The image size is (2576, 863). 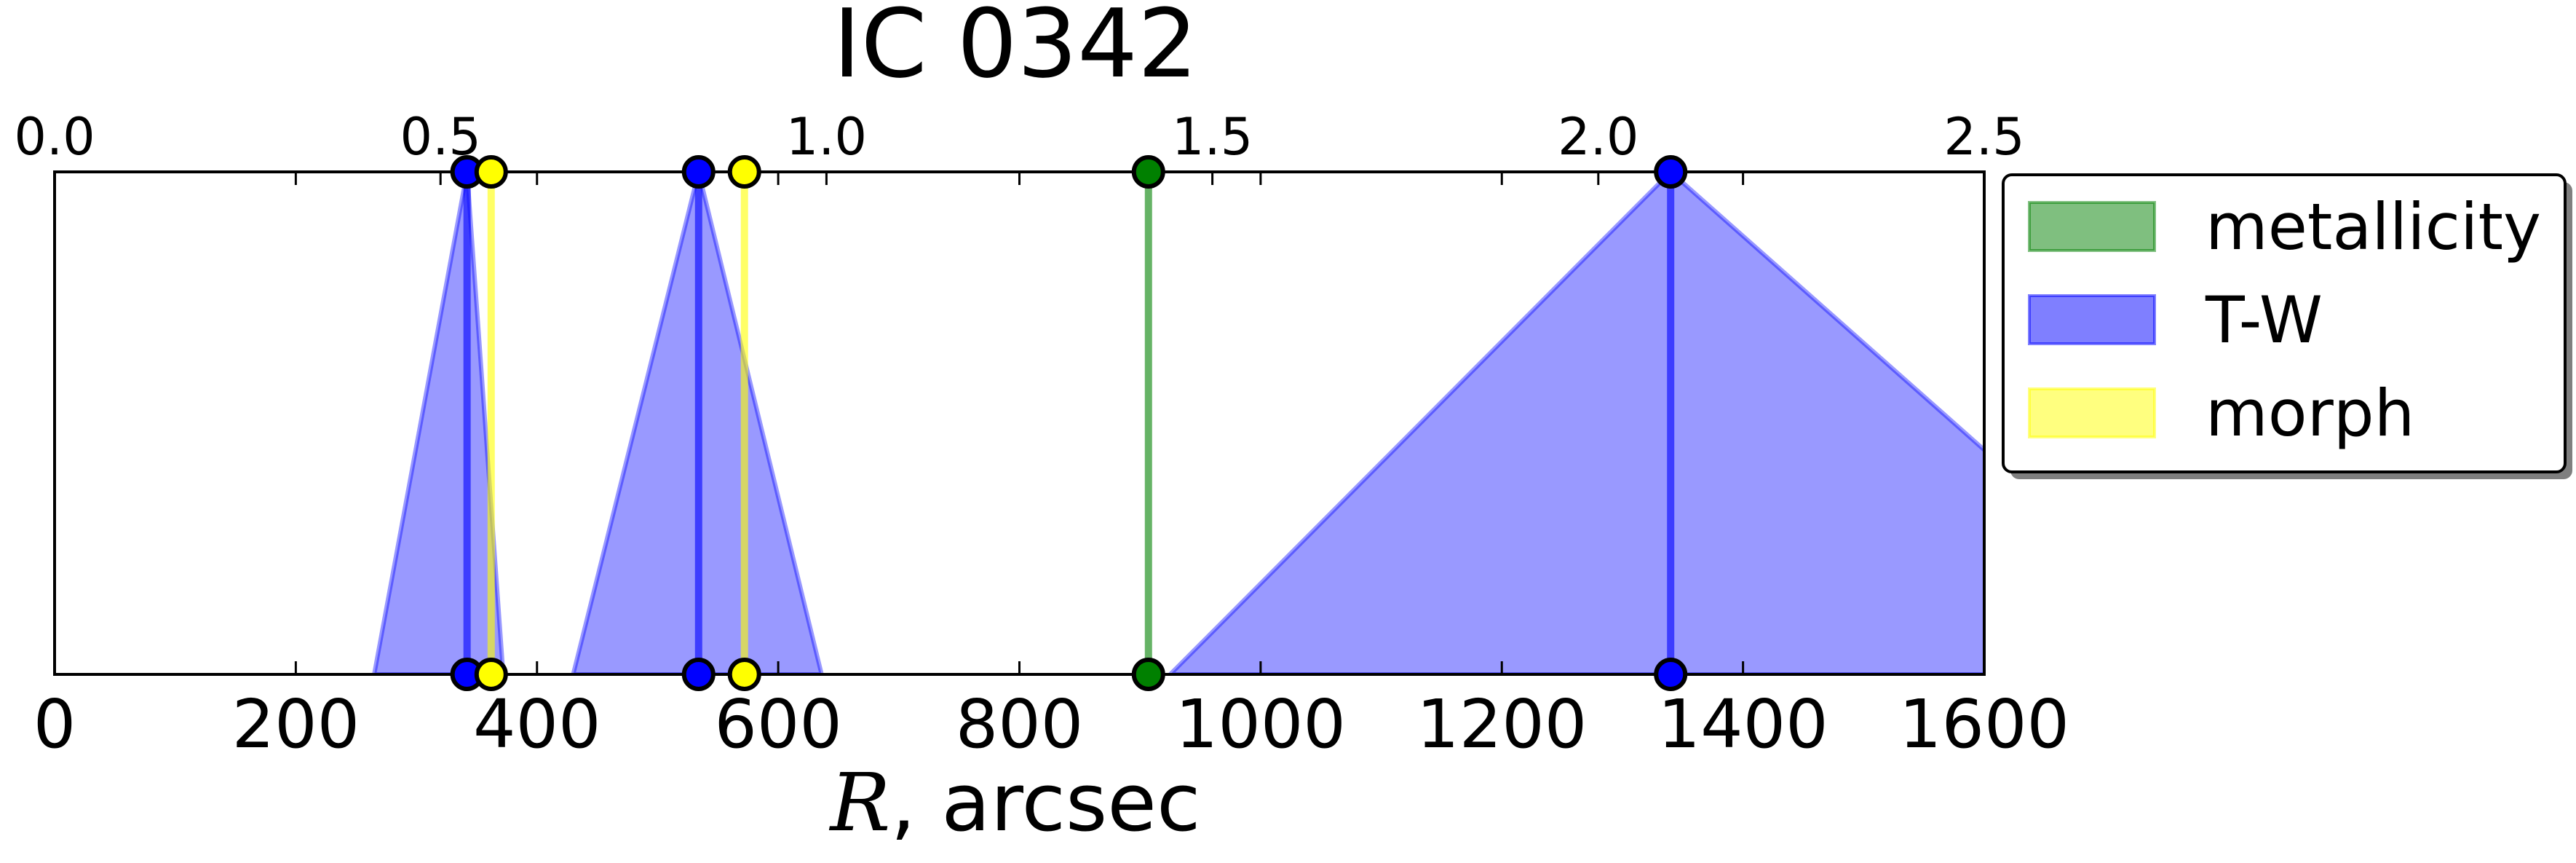 I want to click on legend-items: metallicity T-W morph, so click(x=2284, y=320).